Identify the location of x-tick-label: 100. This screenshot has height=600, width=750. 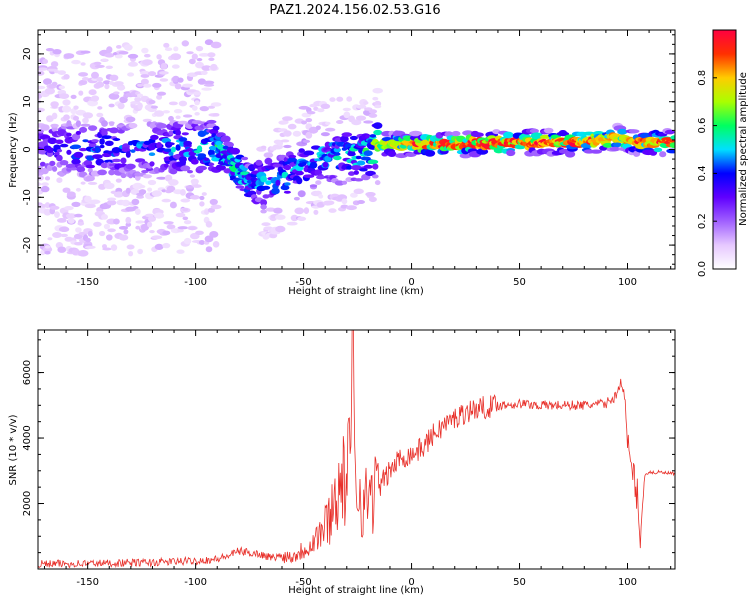
(627, 582).